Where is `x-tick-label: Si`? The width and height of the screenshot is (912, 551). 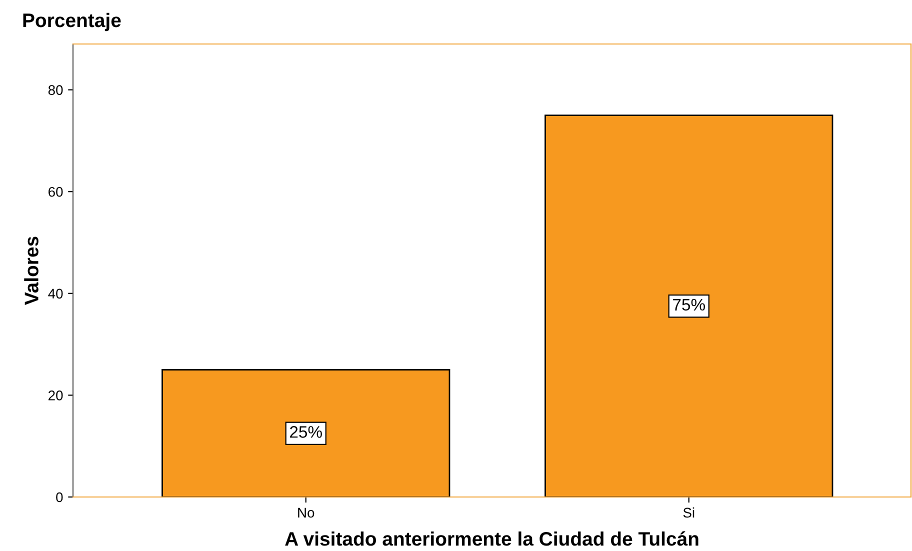 x-tick-label: Si is located at coordinates (688, 512).